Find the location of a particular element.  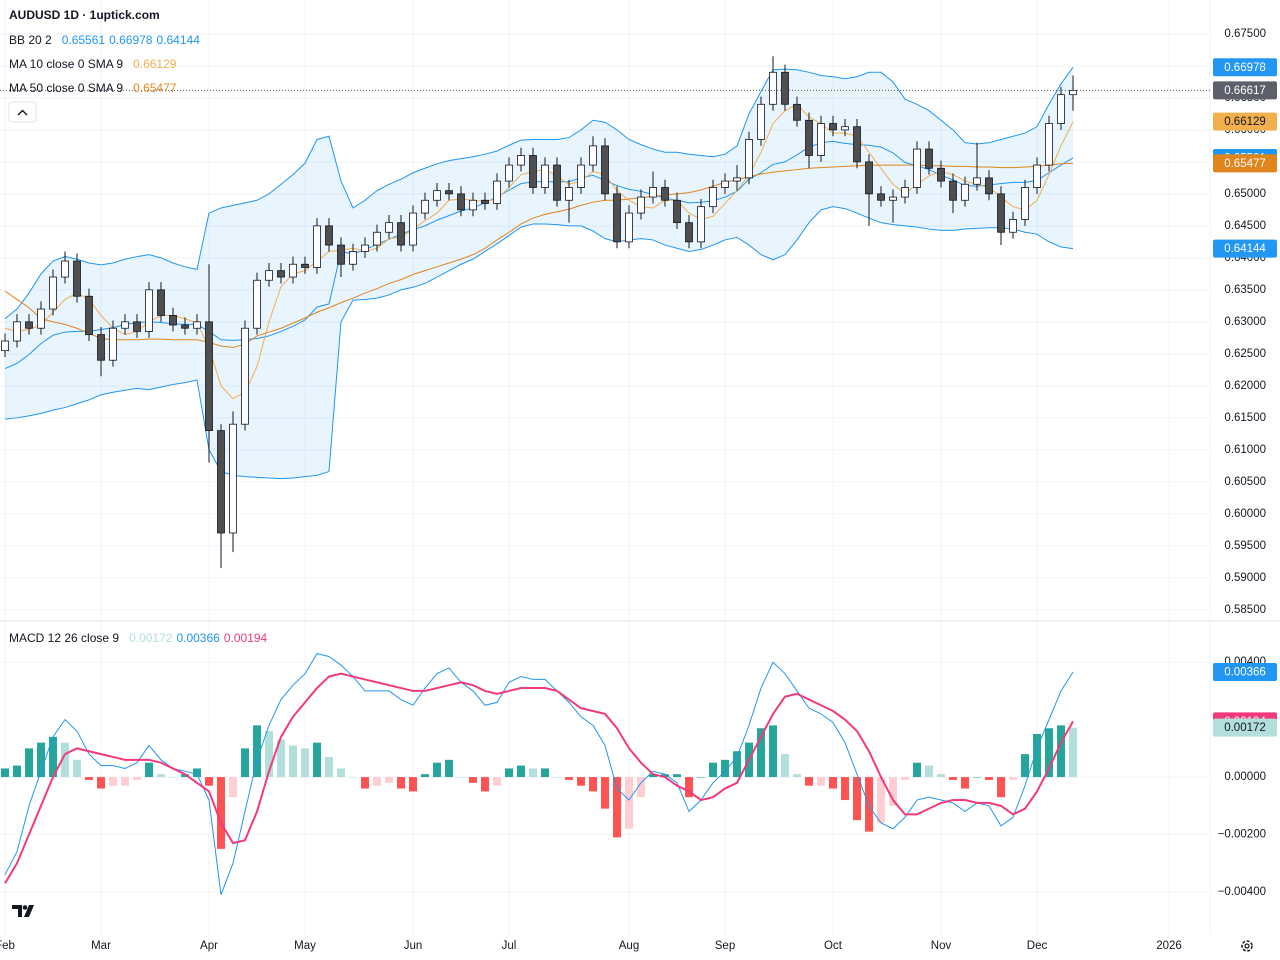

y-tick-label: 0.64500 is located at coordinates (1245, 226).